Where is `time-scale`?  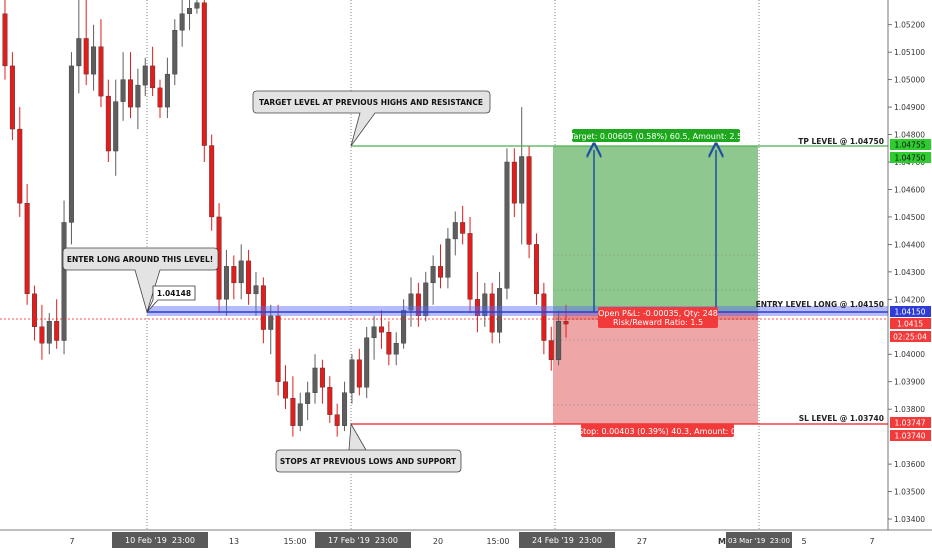
time-scale is located at coordinates (466, 540).